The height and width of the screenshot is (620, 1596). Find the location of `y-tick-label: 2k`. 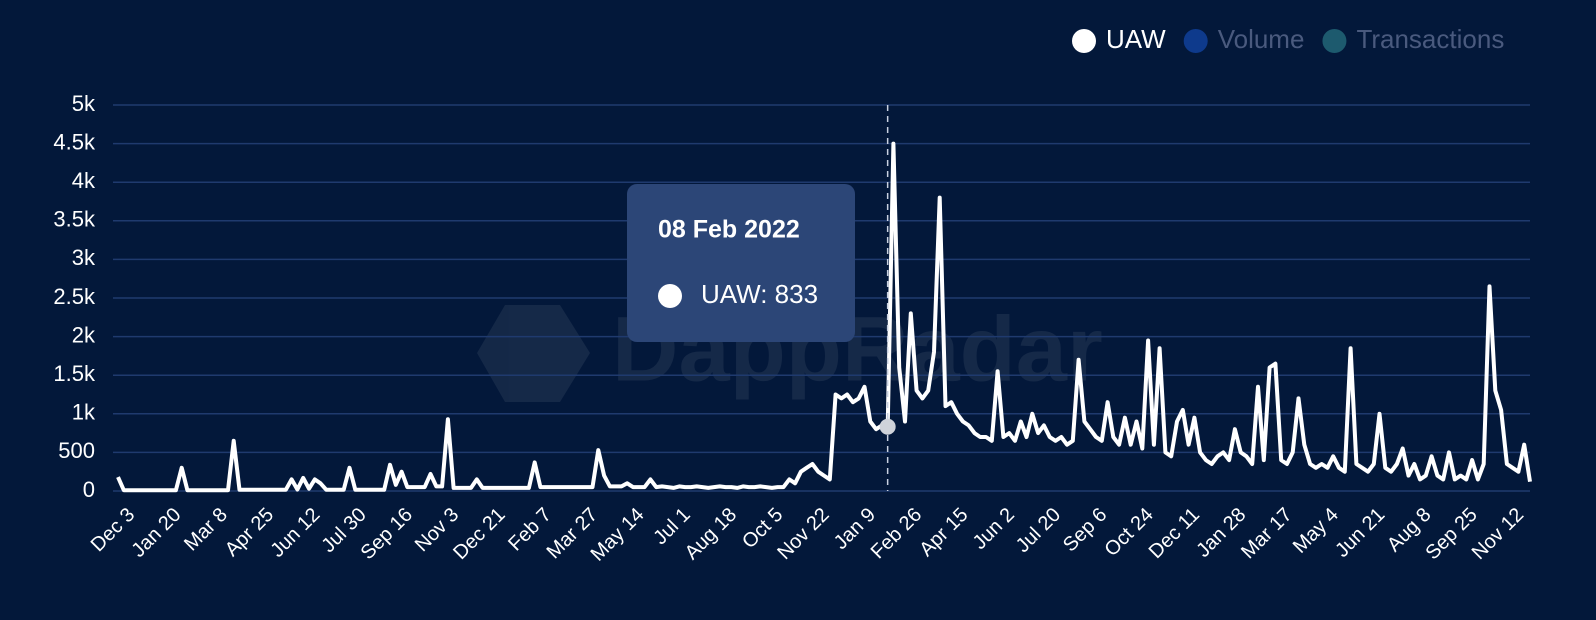

y-tick-label: 2k is located at coordinates (84, 334).